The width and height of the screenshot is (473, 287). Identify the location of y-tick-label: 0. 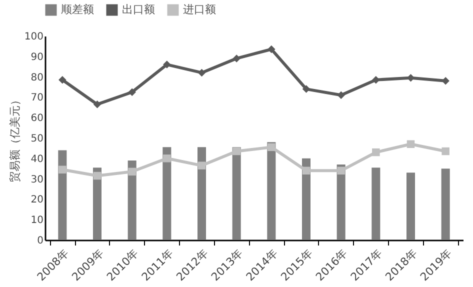
(40, 241).